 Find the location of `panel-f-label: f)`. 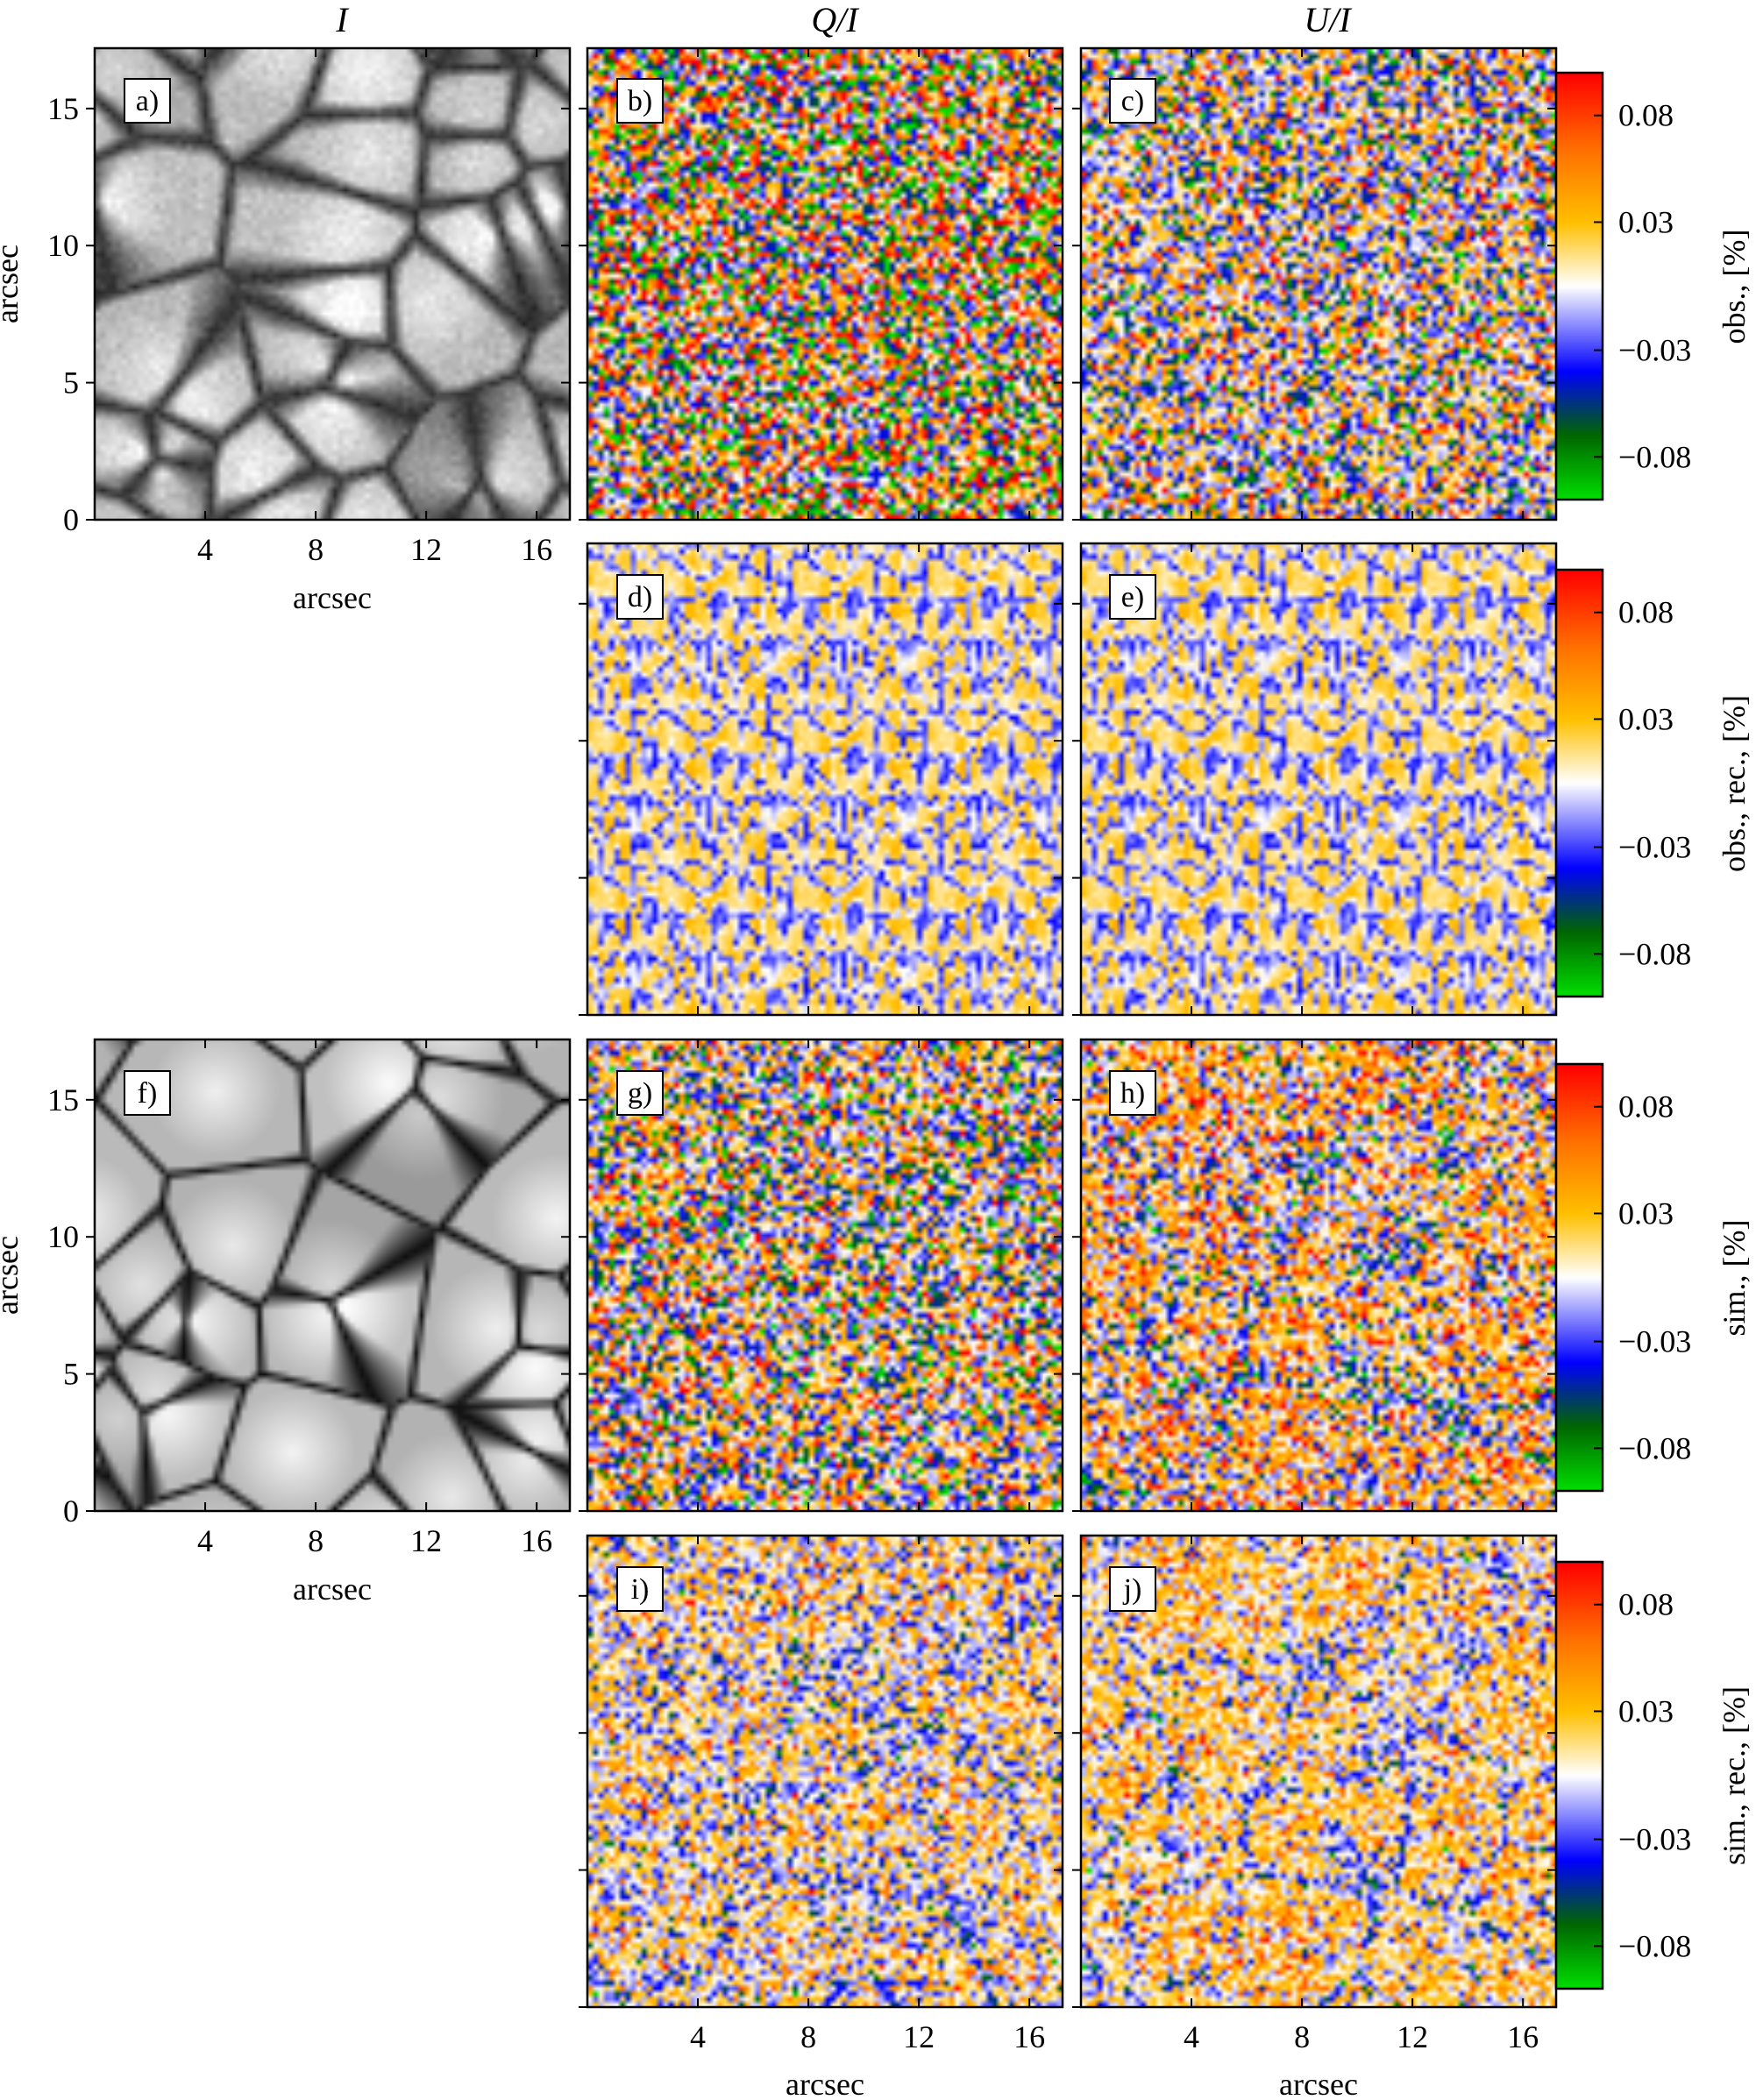

panel-f-label: f) is located at coordinates (148, 1093).